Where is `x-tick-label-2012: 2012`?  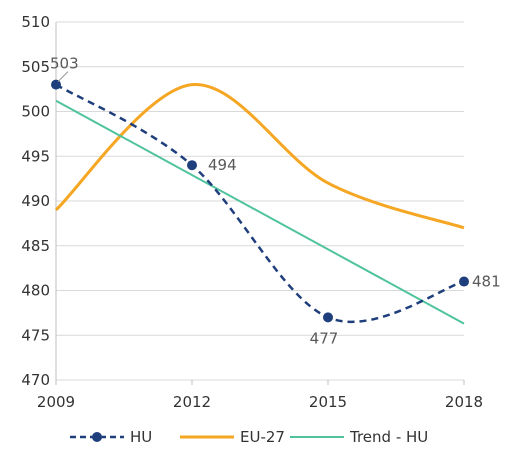
x-tick-label-2012: 2012 is located at coordinates (192, 402).